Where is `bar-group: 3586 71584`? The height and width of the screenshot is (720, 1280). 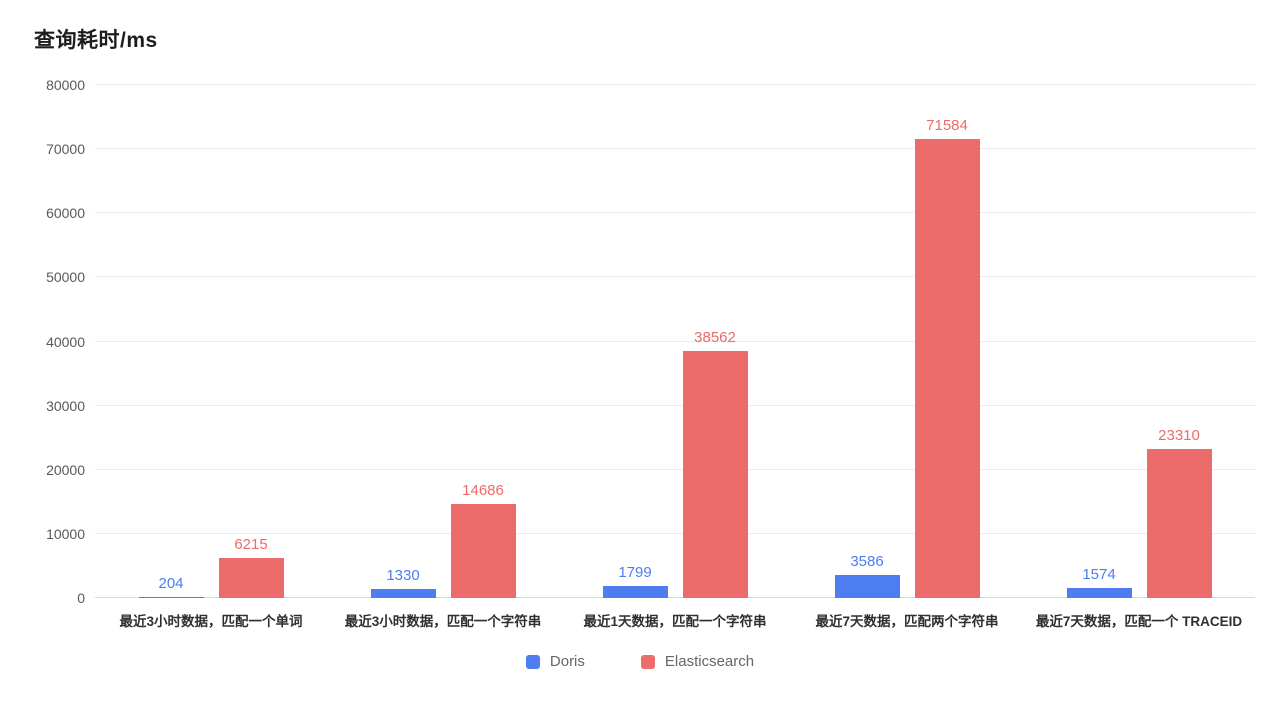
bar-group: 3586 71584 is located at coordinates (907, 341).